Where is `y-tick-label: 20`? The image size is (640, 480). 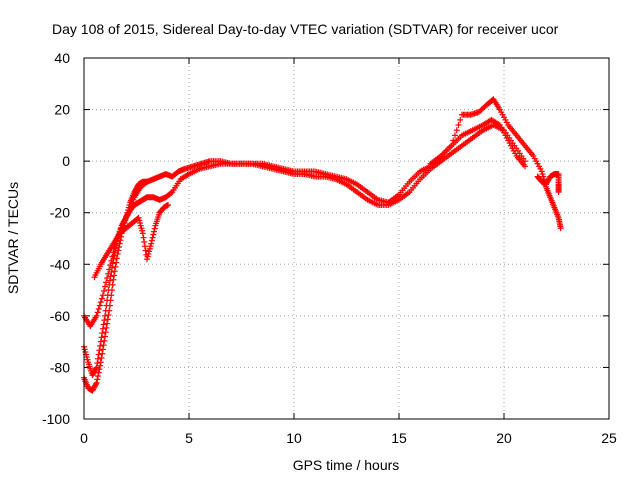 y-tick-label: 20 is located at coordinates (62, 110).